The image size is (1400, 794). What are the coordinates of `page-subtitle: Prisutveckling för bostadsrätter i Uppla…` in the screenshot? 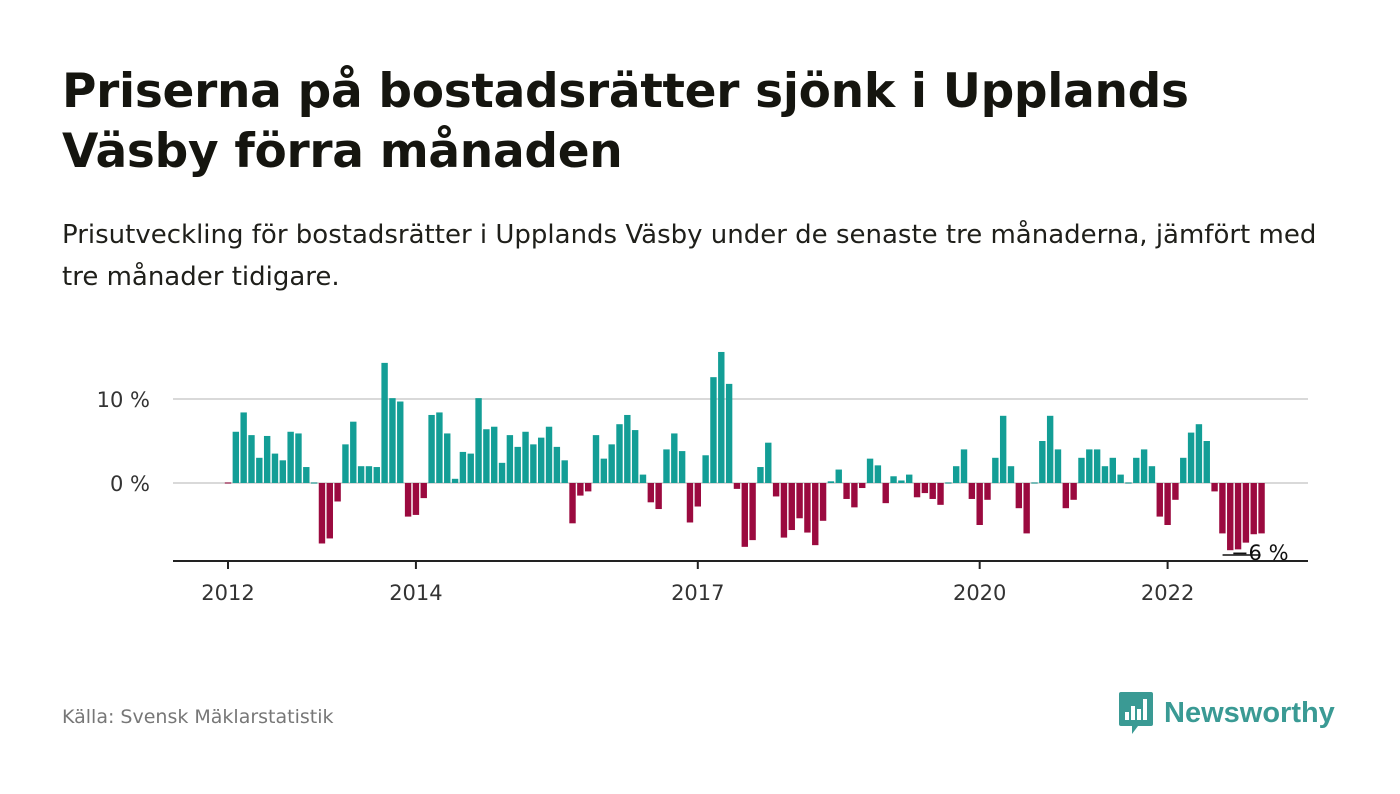 It's located at (689, 256).